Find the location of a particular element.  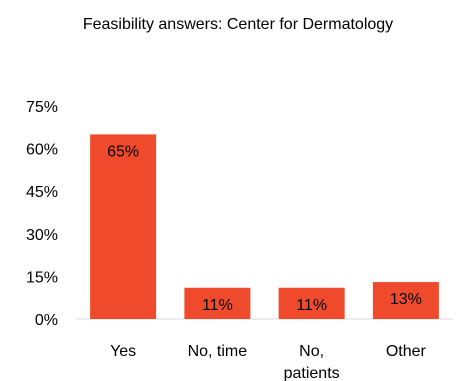

y-tick-label: 45% is located at coordinates (42, 192).